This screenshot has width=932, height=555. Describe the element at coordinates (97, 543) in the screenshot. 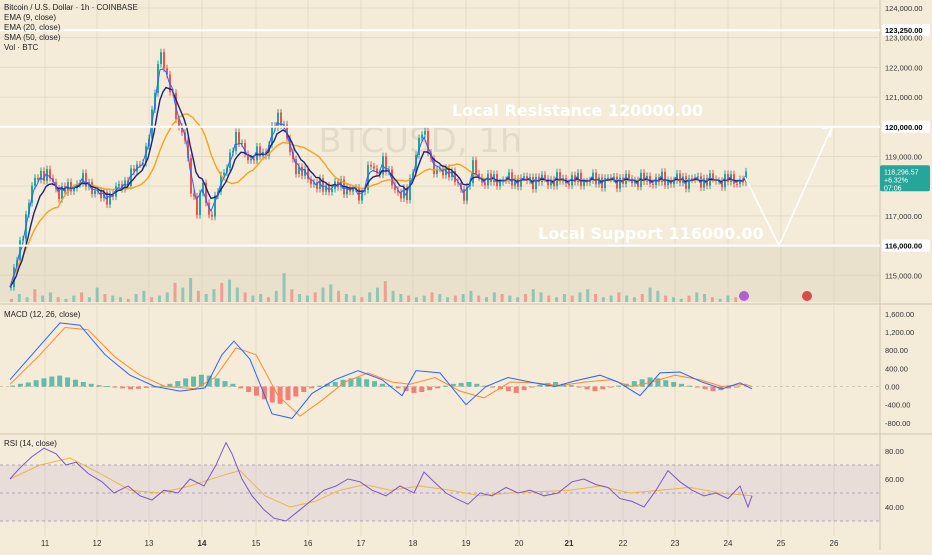

I see `x-tick-label: 12` at that location.